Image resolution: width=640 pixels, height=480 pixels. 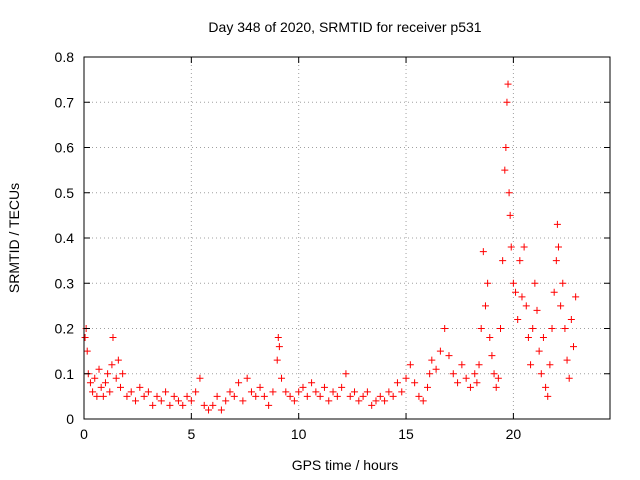 What do you see at coordinates (345, 465) in the screenshot?
I see `x-axis-label: GPS time / hours` at bounding box center [345, 465].